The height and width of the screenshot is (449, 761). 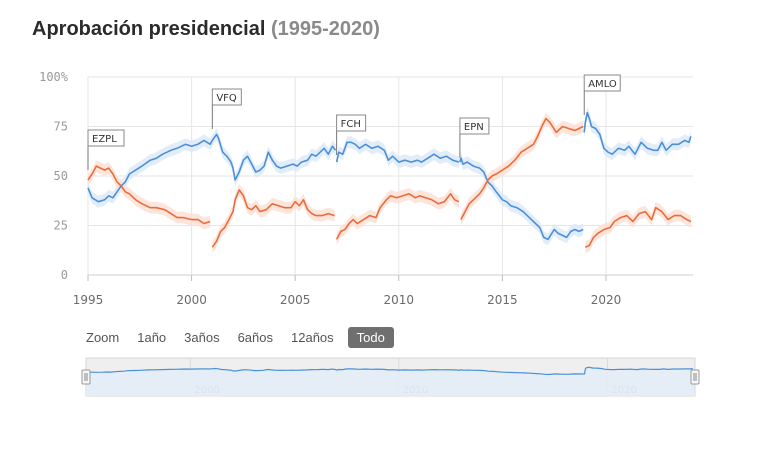 I want to click on annotation-label-fch: FCH, so click(x=351, y=124).